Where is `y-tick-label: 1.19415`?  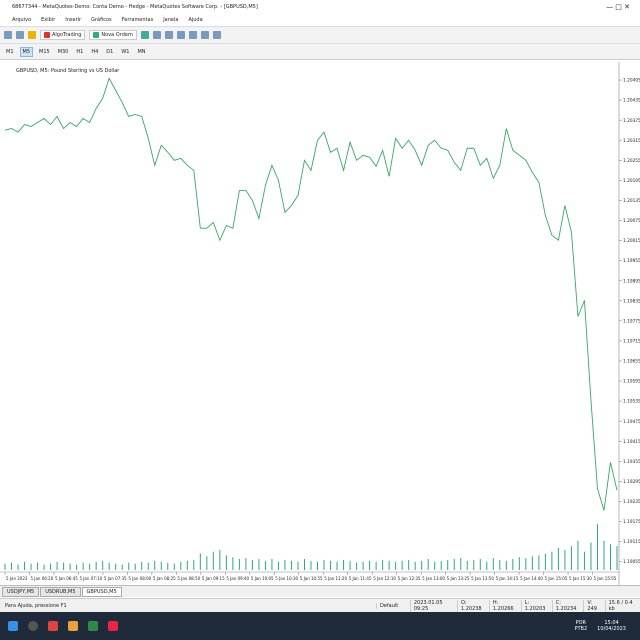 y-tick-label: 1.19415 is located at coordinates (631, 442).